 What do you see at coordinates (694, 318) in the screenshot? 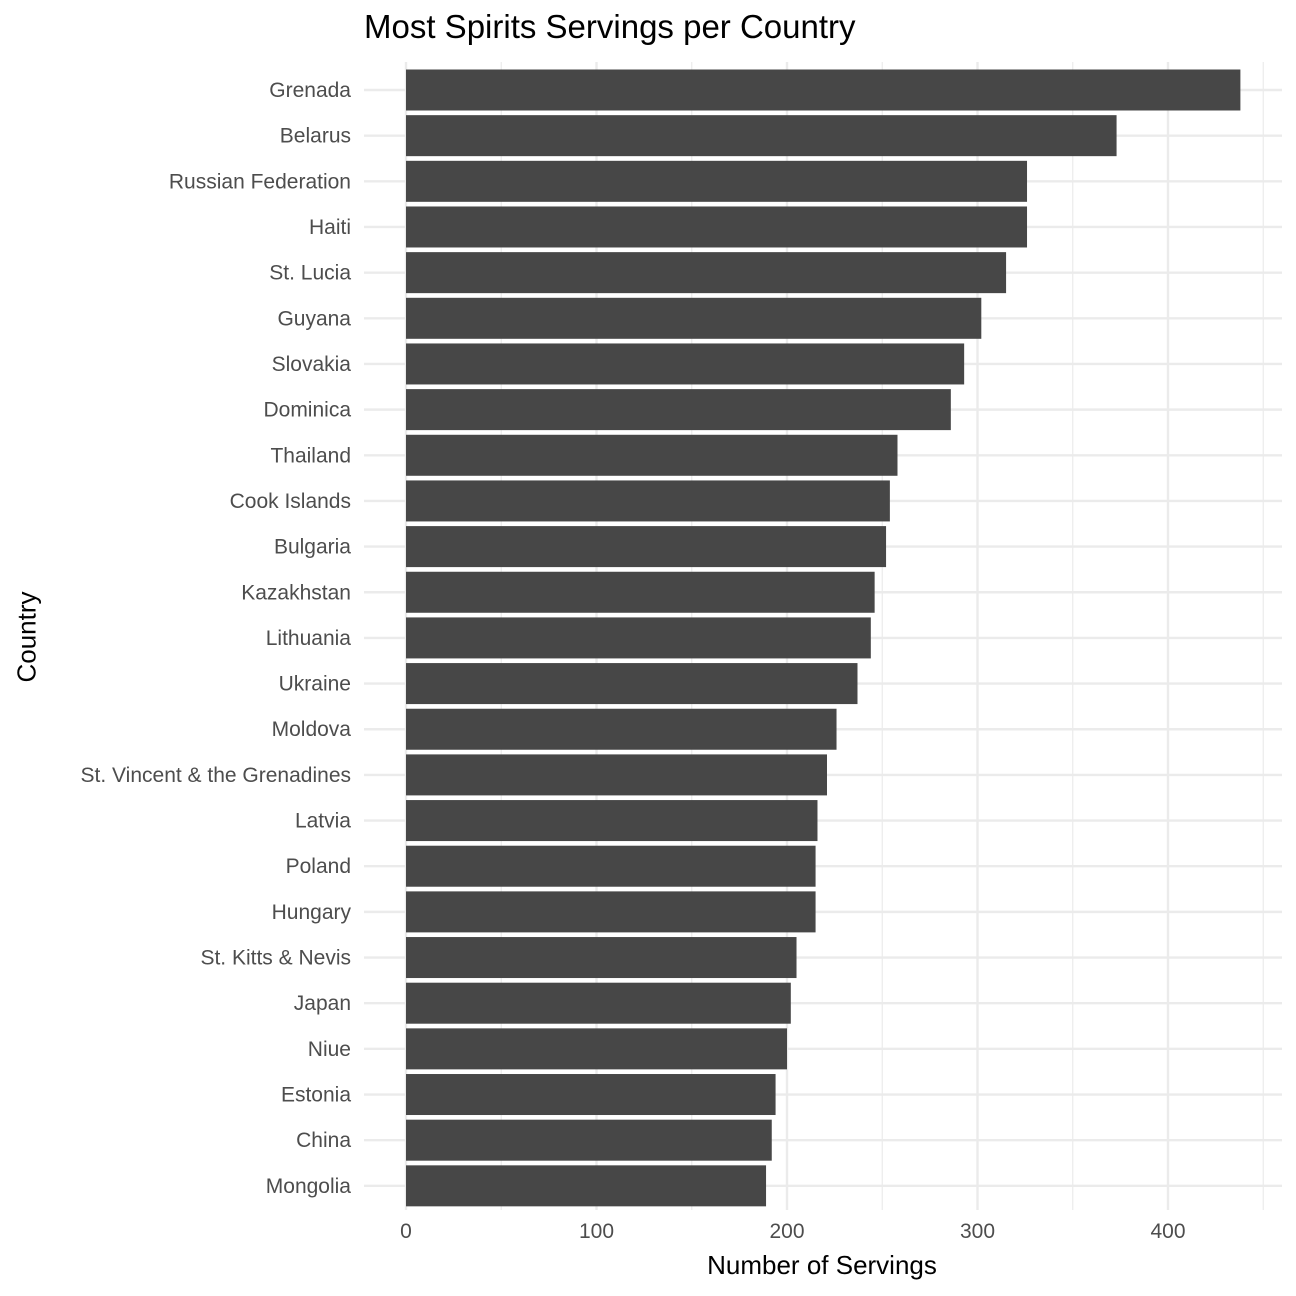
I see `bar-guyana` at bounding box center [694, 318].